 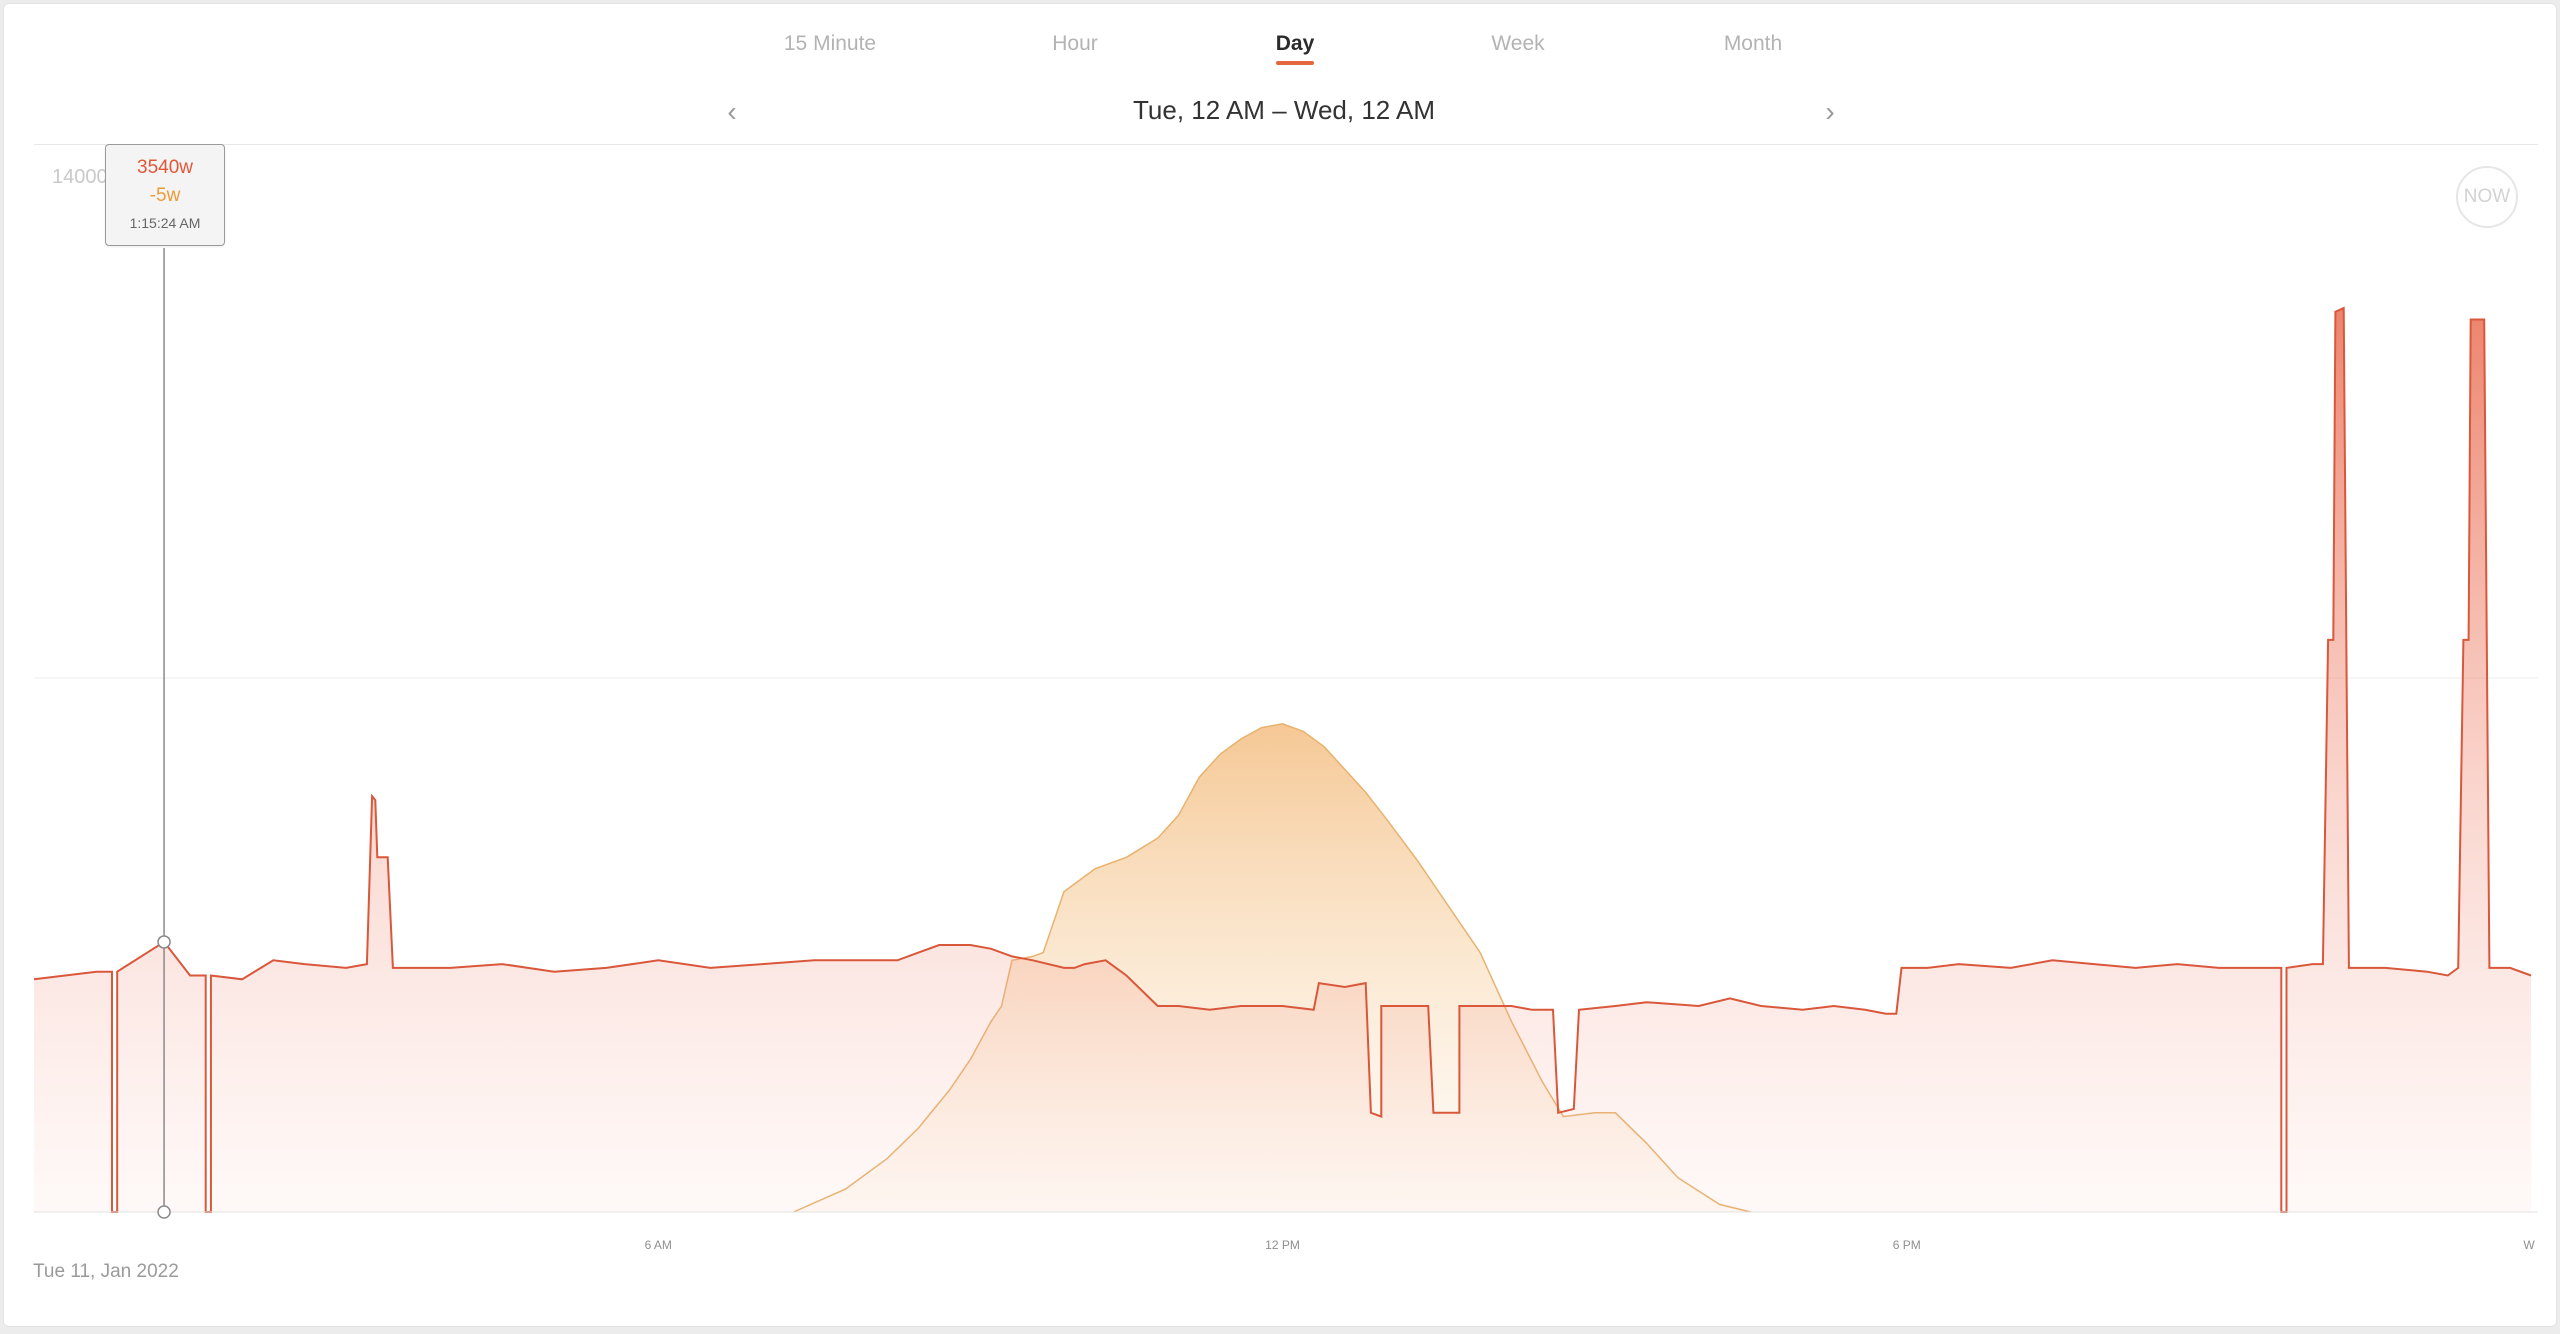 What do you see at coordinates (165, 223) in the screenshot?
I see `tooltip-time: 1:15:24 AM` at bounding box center [165, 223].